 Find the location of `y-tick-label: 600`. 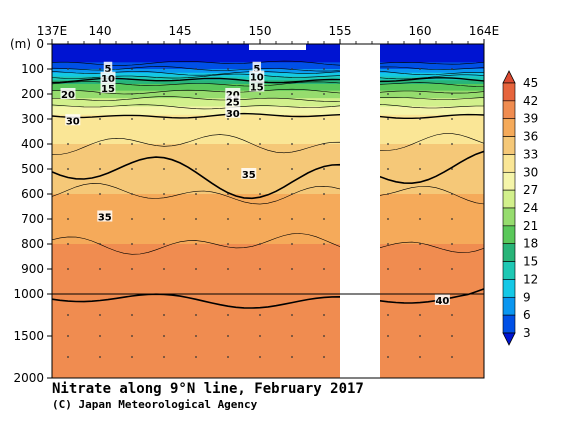

y-tick-label: 600 is located at coordinates (32, 194).